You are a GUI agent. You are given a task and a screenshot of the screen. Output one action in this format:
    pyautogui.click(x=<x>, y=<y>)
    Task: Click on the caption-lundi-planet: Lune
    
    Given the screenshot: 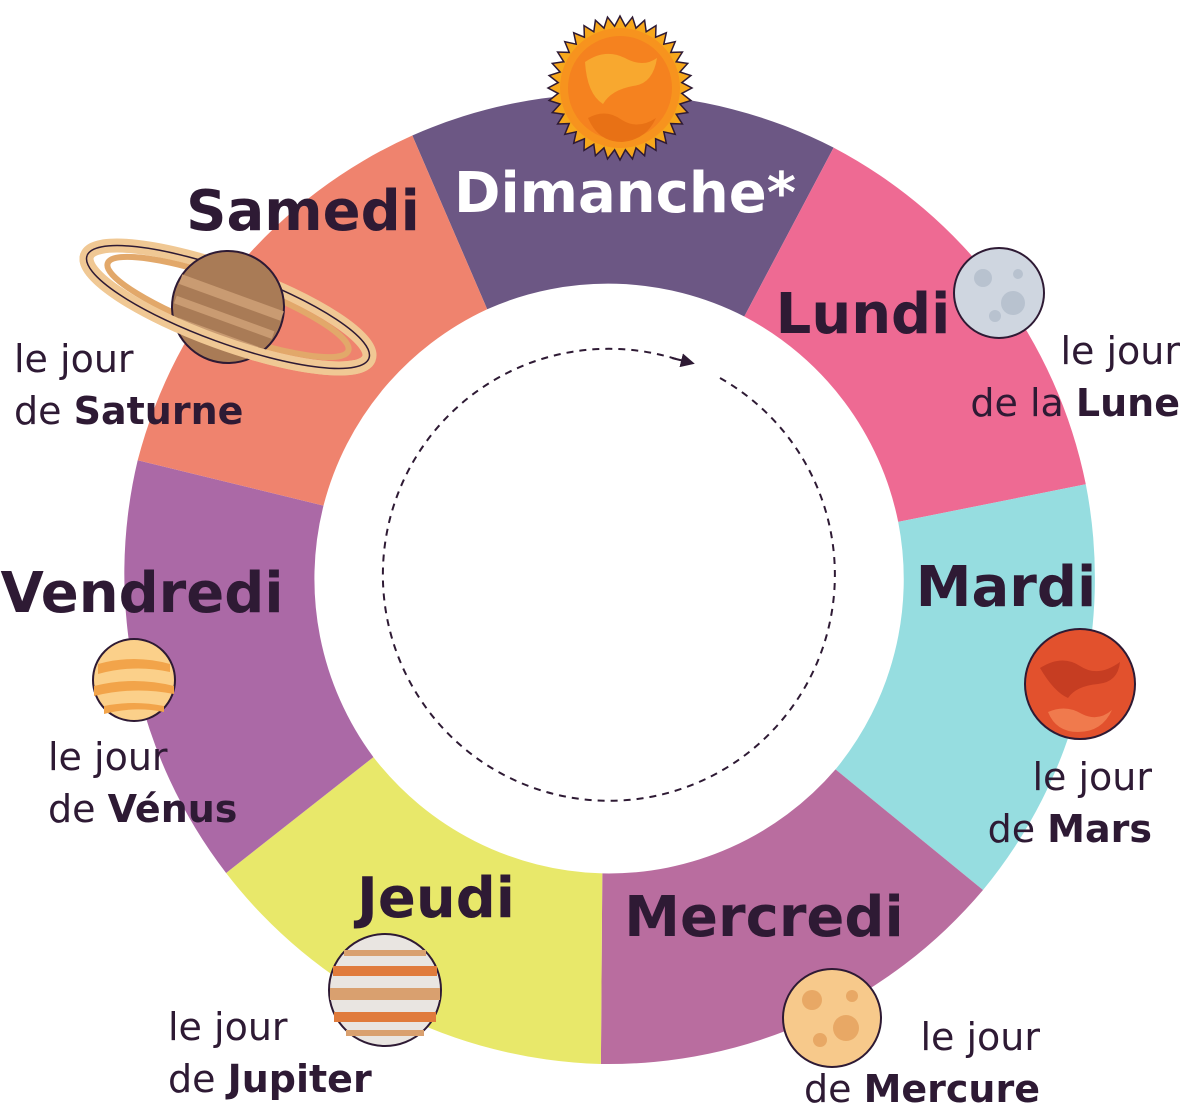 What is the action you would take?
    pyautogui.click(x=1128, y=403)
    